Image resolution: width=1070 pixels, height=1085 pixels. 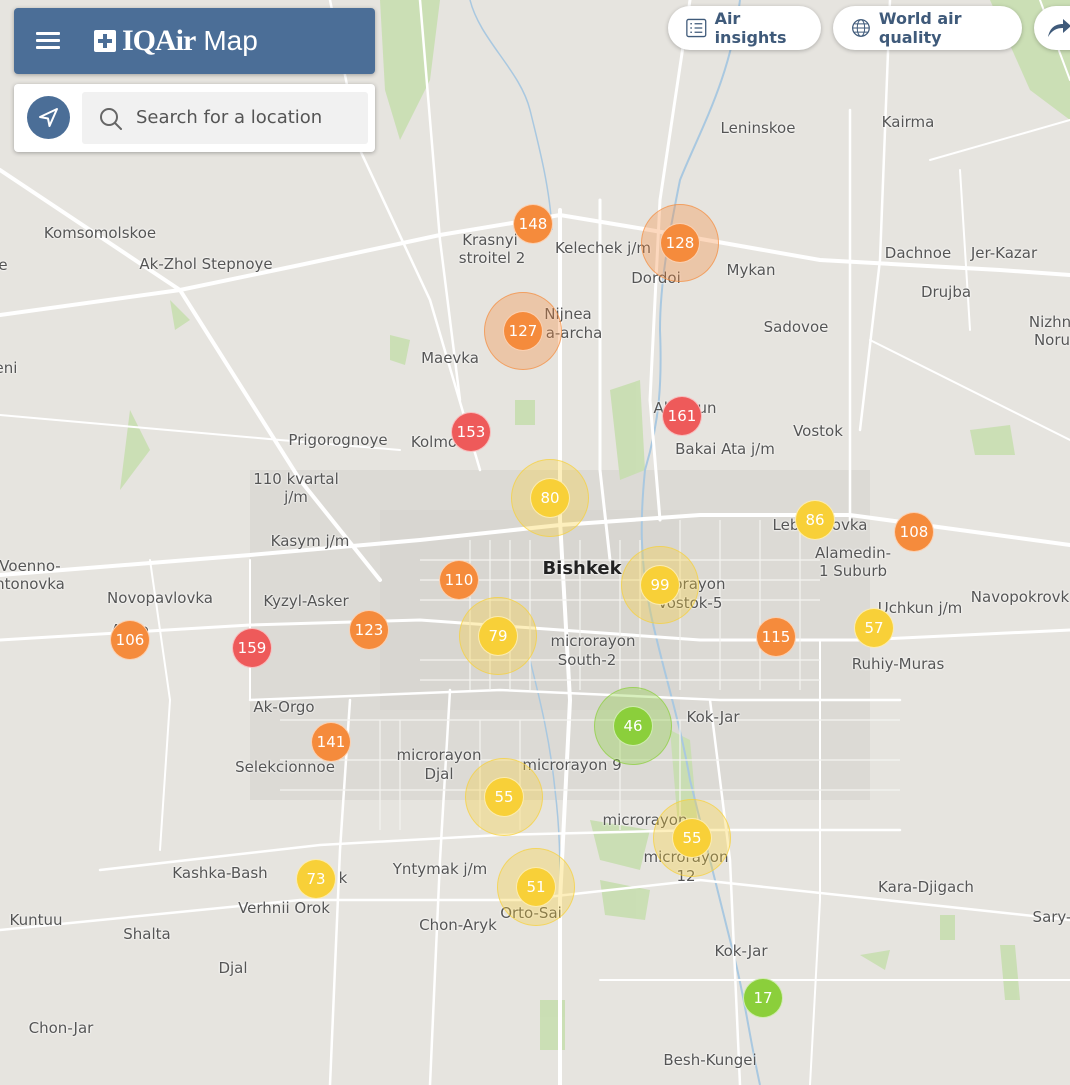 I want to click on place-label: Kara-Djigach, so click(x=926, y=887).